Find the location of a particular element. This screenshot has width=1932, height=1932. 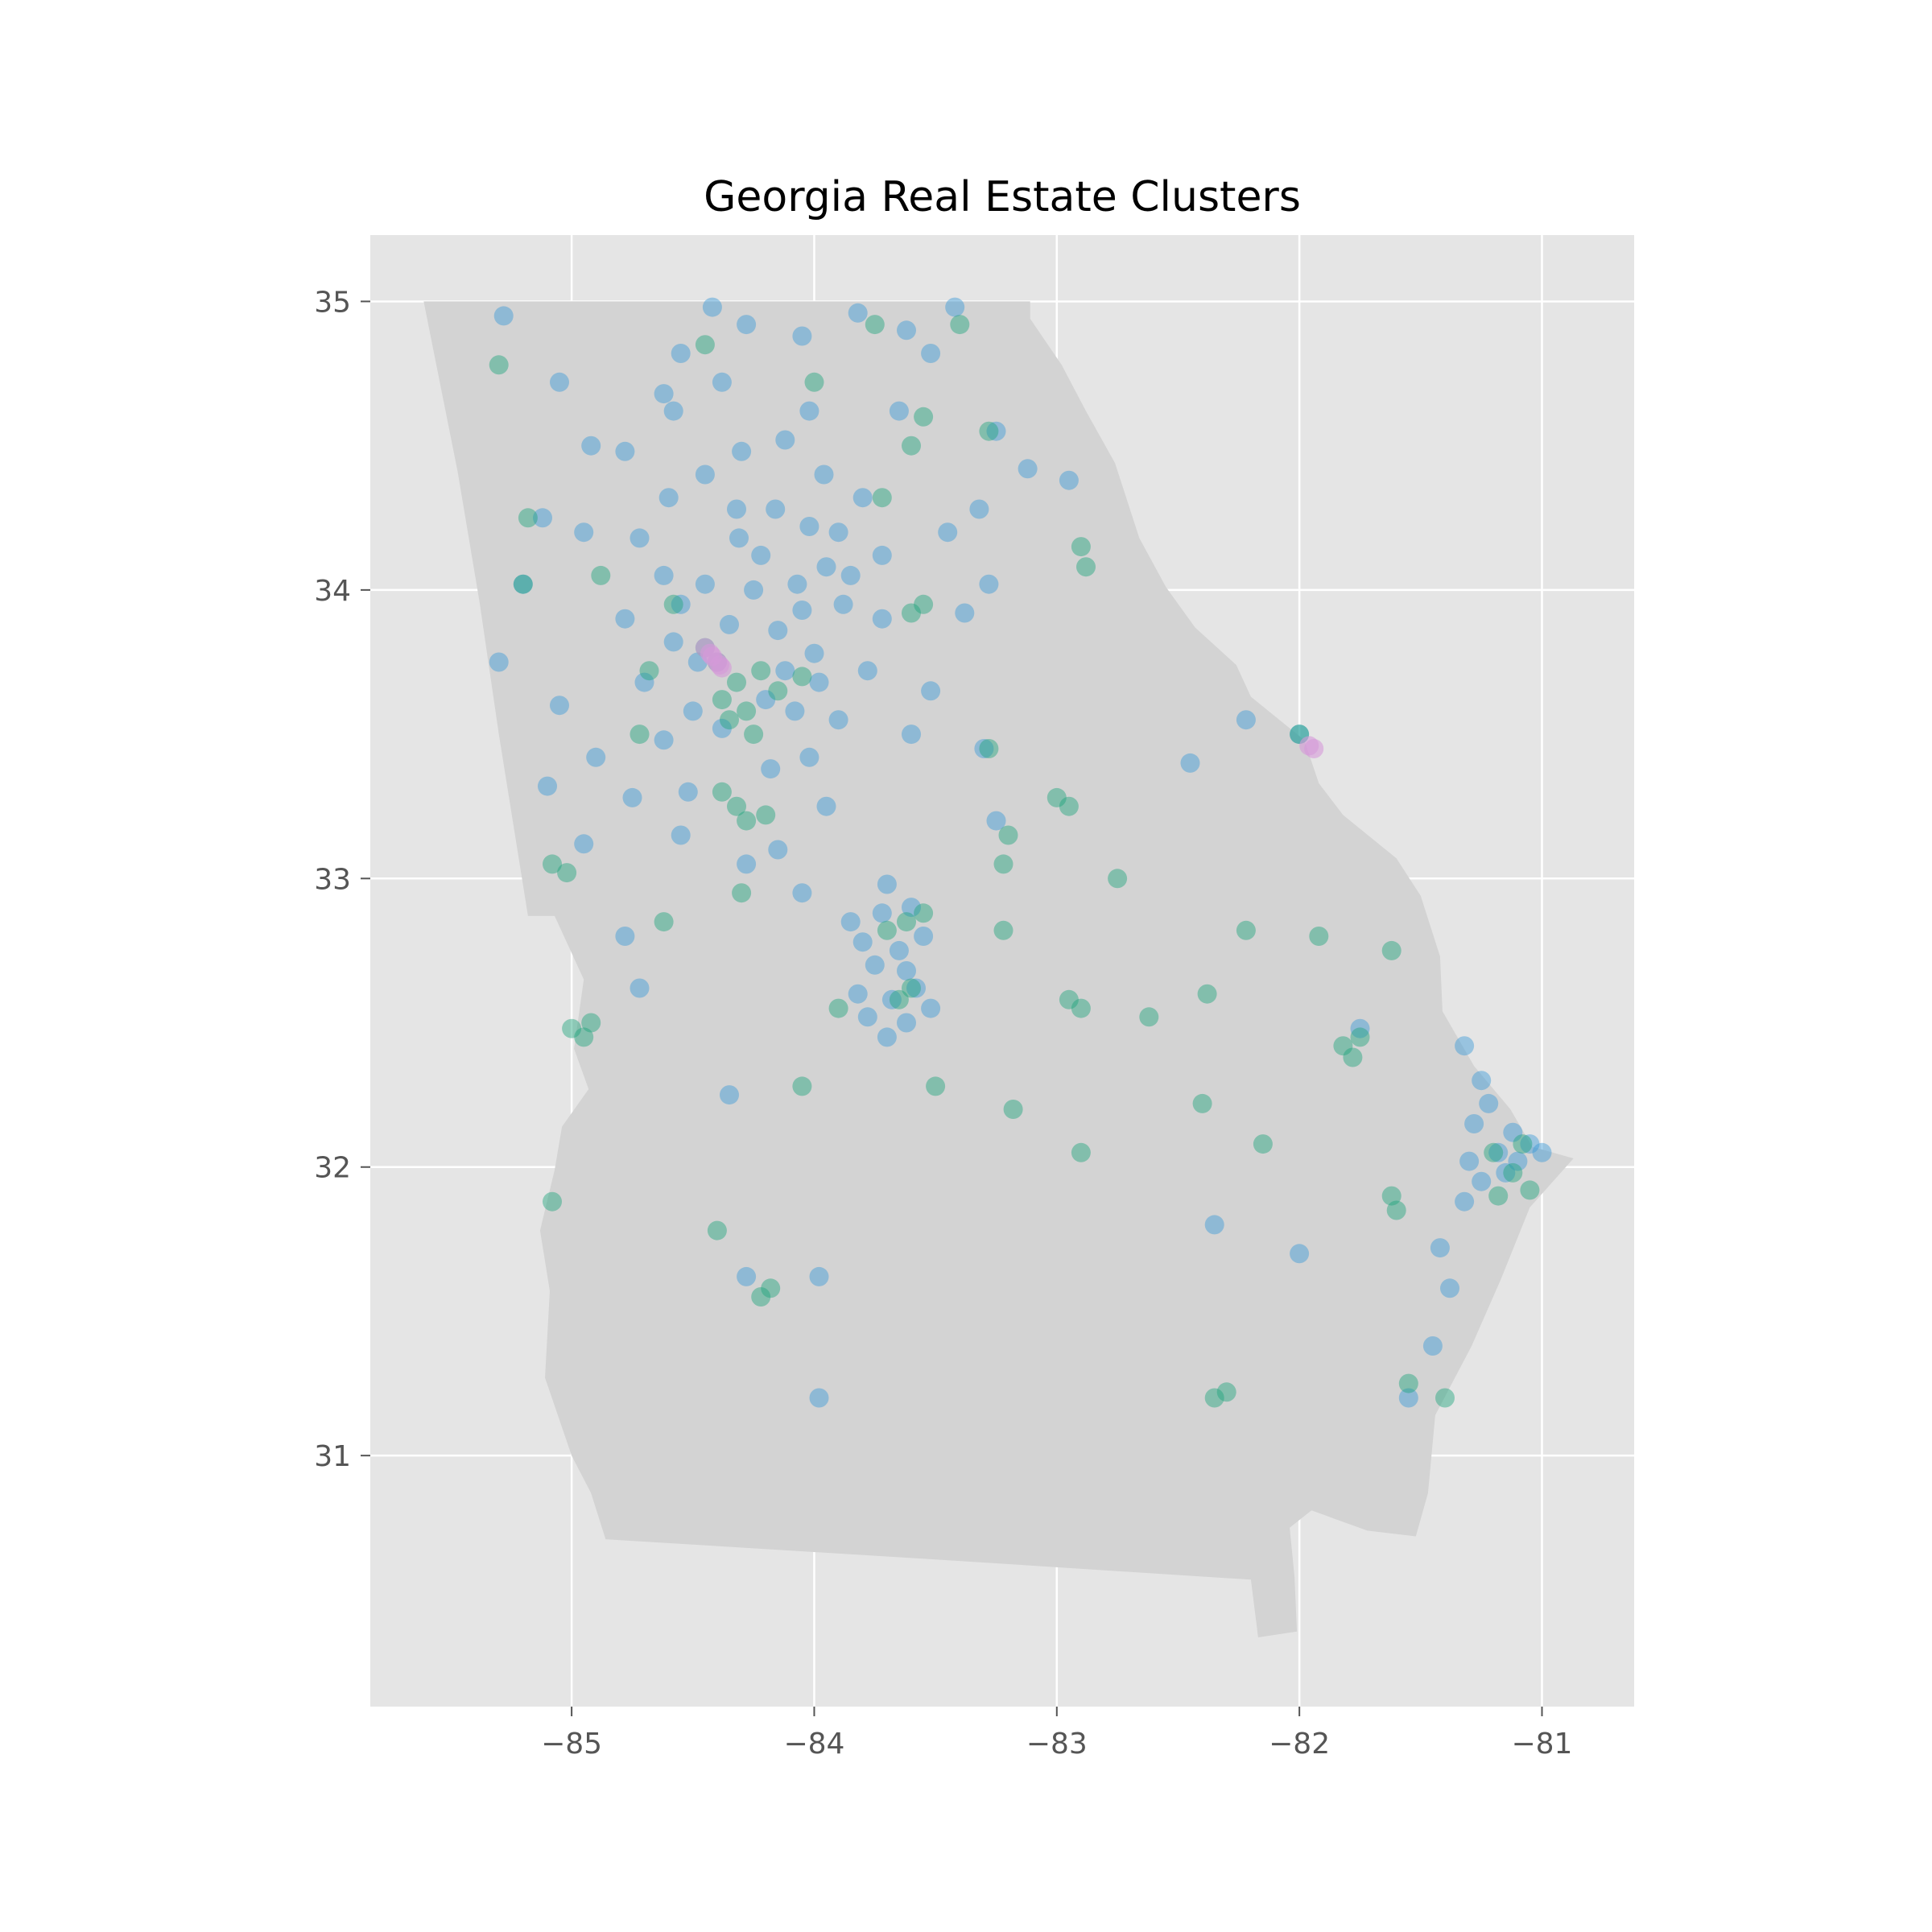

x-tick-label: −83 is located at coordinates (1057, 1744).